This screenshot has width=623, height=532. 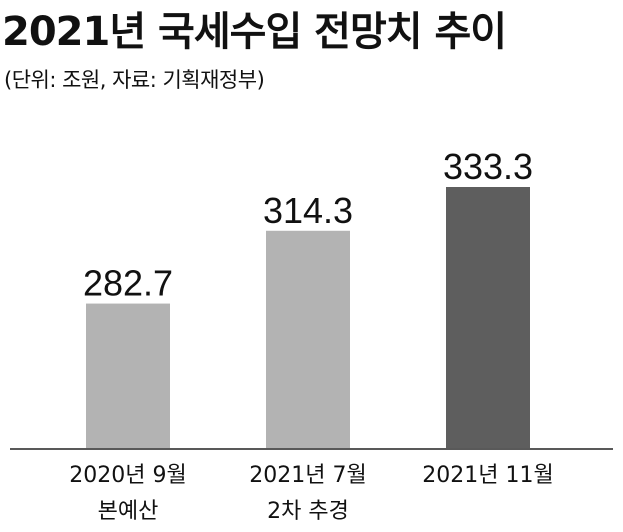 I want to click on value-label-1: 282.7, so click(x=128, y=283).